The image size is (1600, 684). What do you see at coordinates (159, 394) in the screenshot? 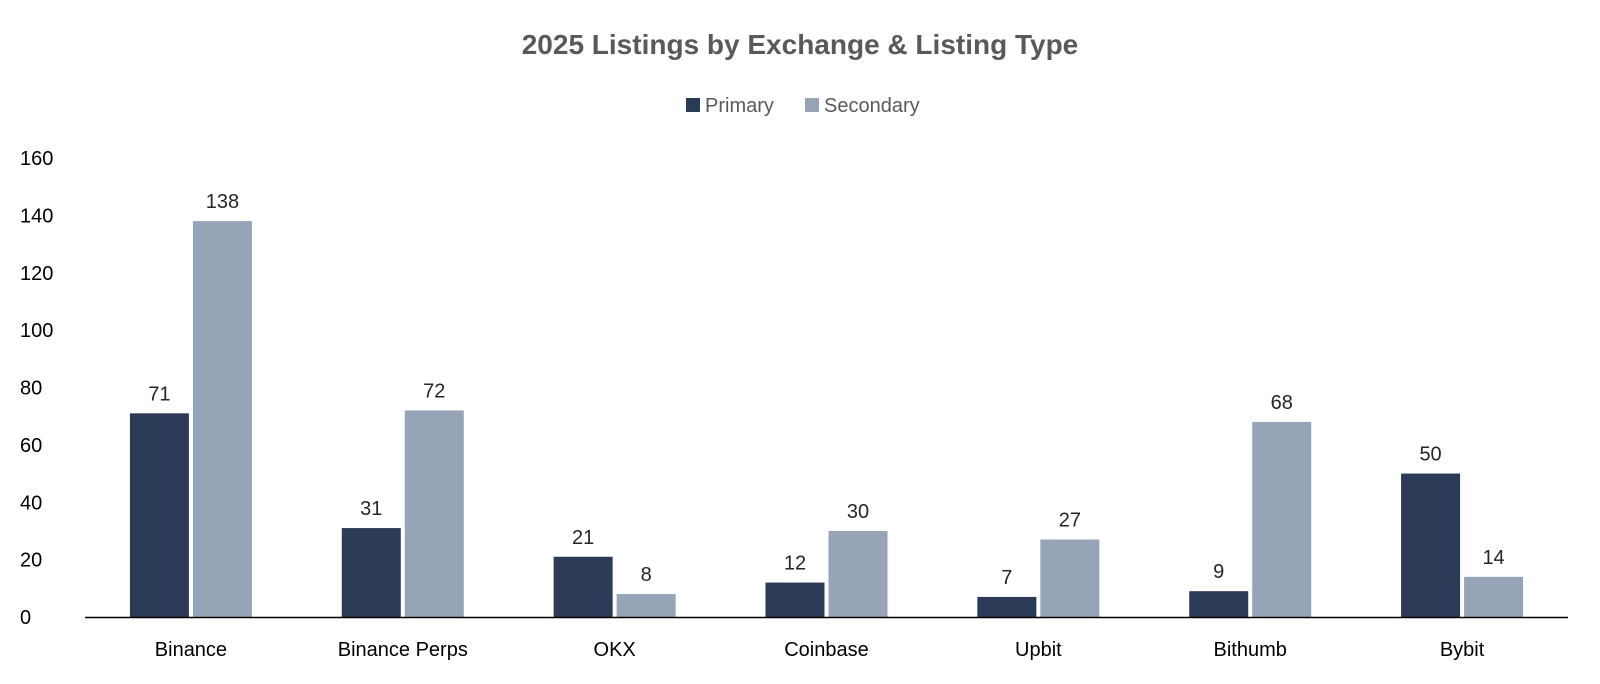
I see `data-label: 71` at bounding box center [159, 394].